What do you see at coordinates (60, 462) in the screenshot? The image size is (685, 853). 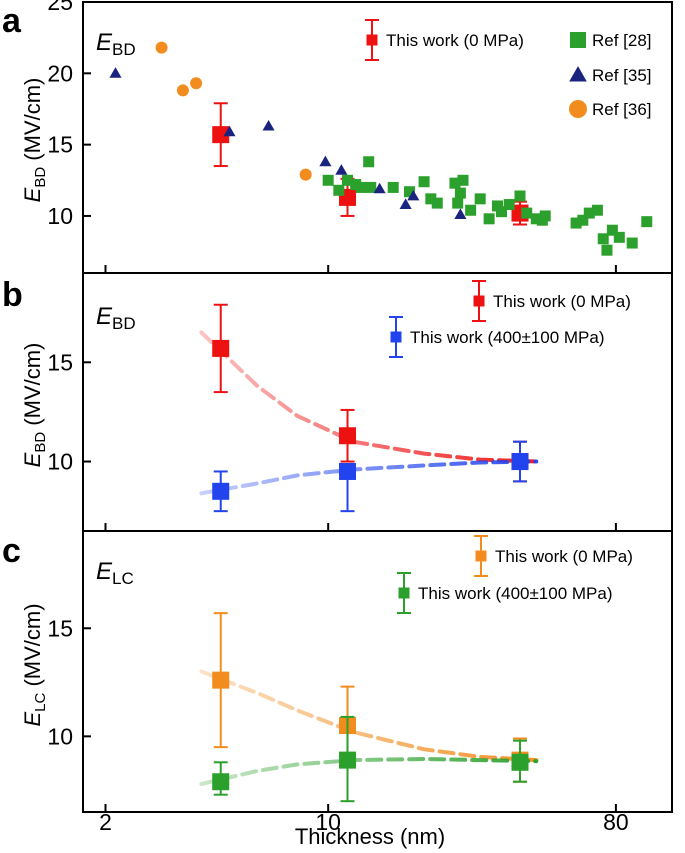 I see `panel-b-ytick-label-0: 10` at bounding box center [60, 462].